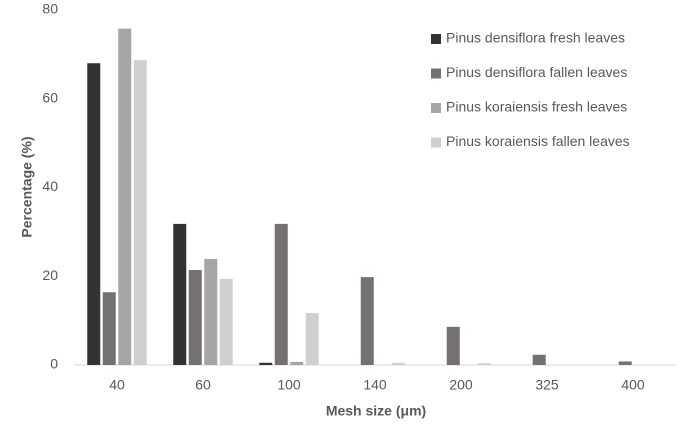  What do you see at coordinates (27, 186) in the screenshot?
I see `y-axis-title: Percentage (%)` at bounding box center [27, 186].